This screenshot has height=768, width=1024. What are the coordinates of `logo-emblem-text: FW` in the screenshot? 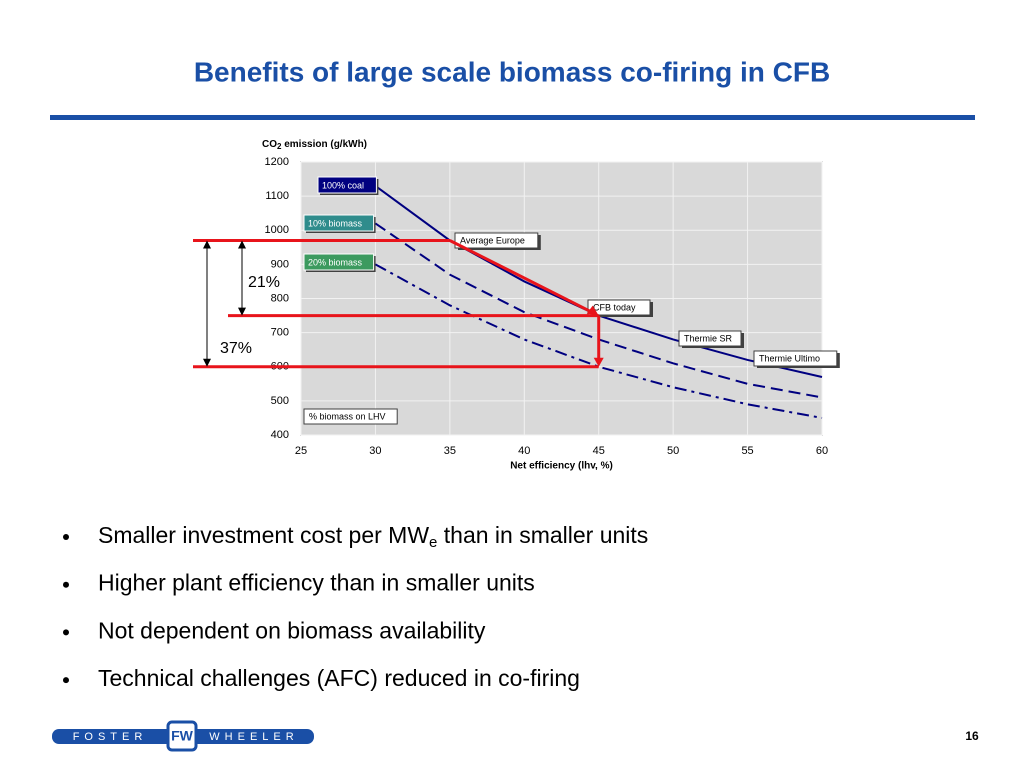 It's located at (182, 736).